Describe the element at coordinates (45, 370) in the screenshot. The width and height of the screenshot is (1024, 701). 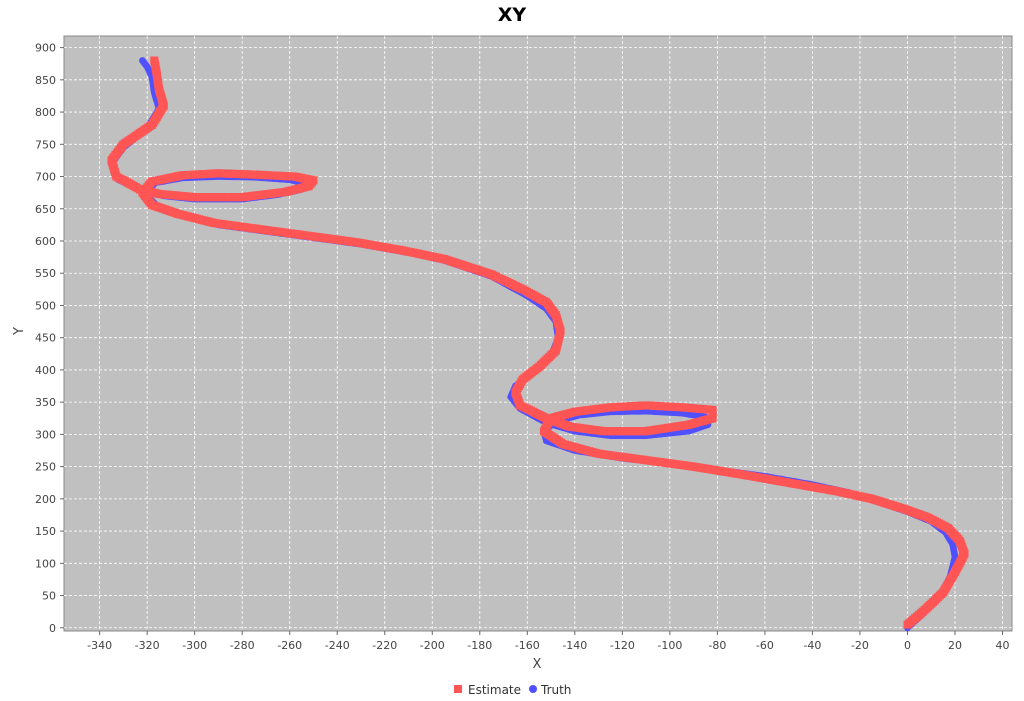
I see `y-tick-label: 400` at that location.